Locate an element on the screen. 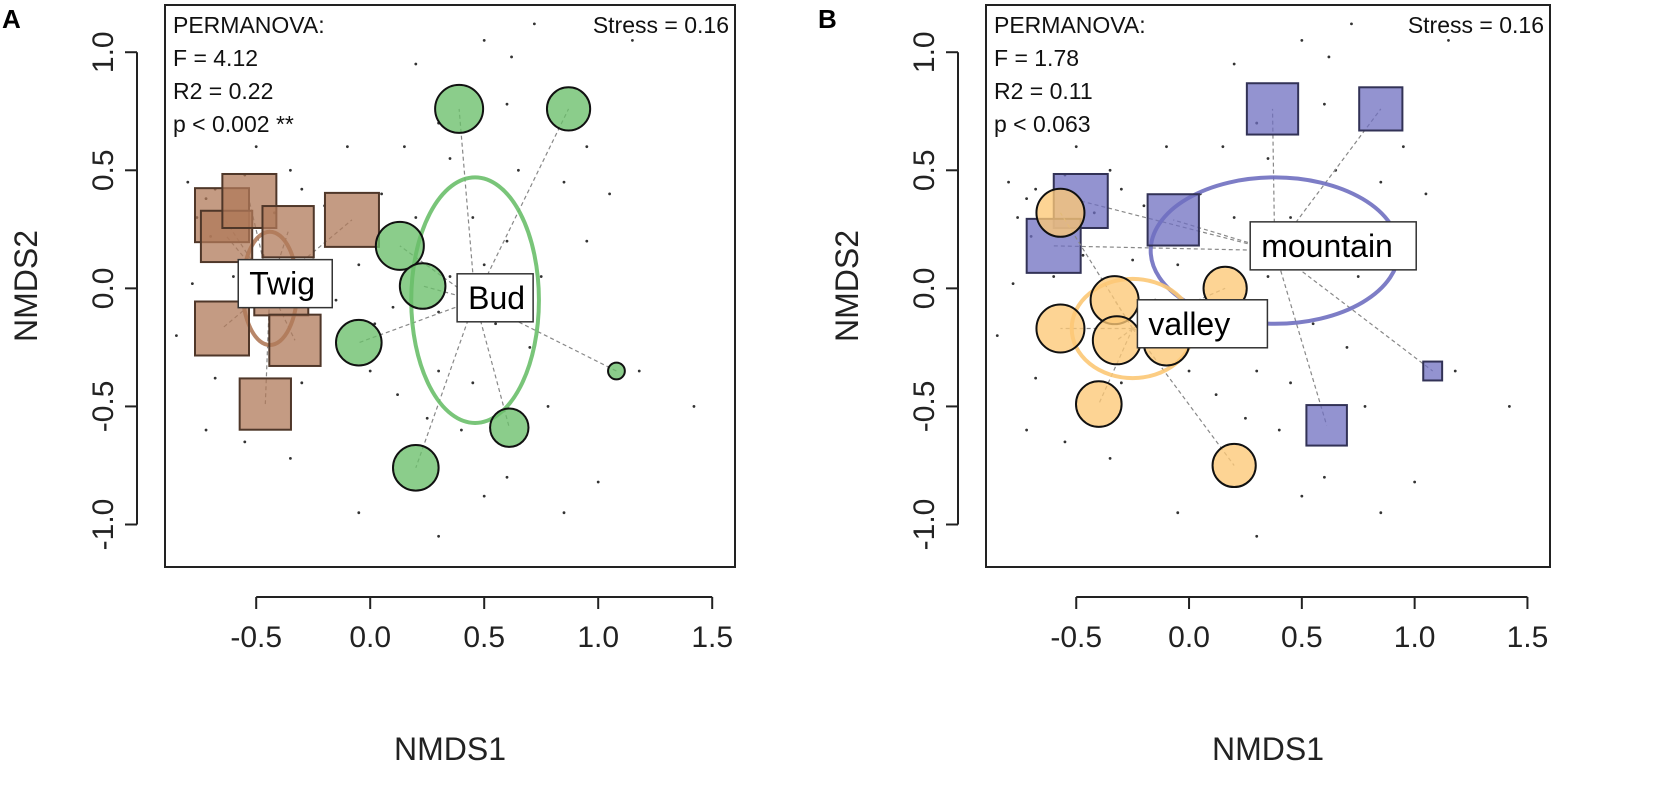 Image resolution: width=1655 pixels, height=788 pixels. x-axis: -0.5 0.0 0.5 1.0 1.5 is located at coordinates (481, 625).